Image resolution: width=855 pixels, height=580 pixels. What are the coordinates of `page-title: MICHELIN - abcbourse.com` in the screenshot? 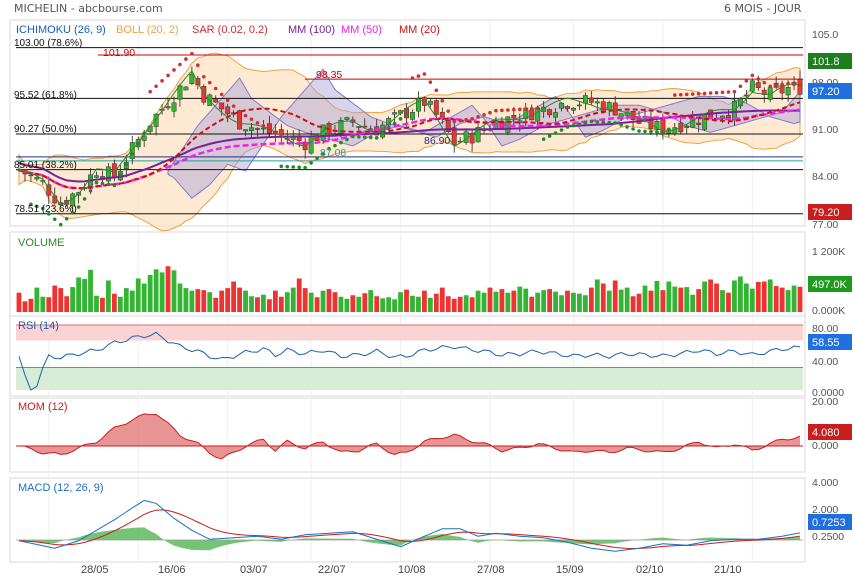 It's located at (88, 8).